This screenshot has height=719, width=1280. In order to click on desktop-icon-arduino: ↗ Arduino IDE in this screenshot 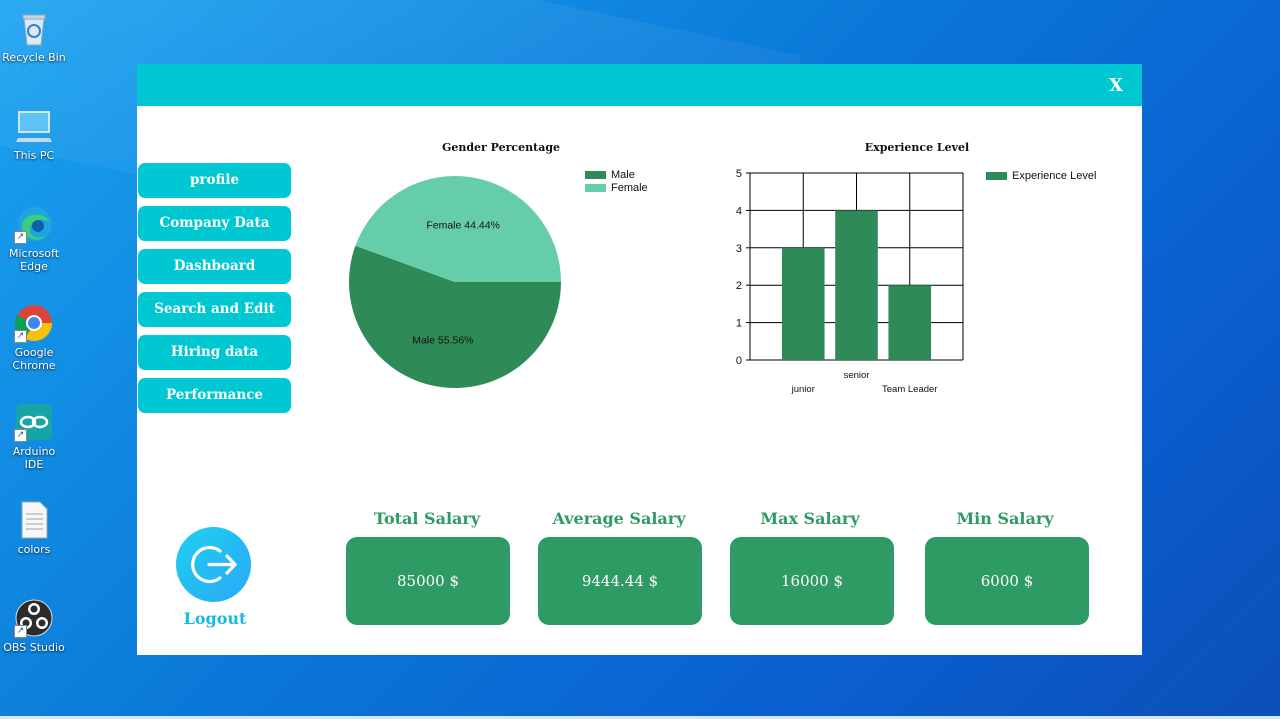, I will do `click(34, 436)`.